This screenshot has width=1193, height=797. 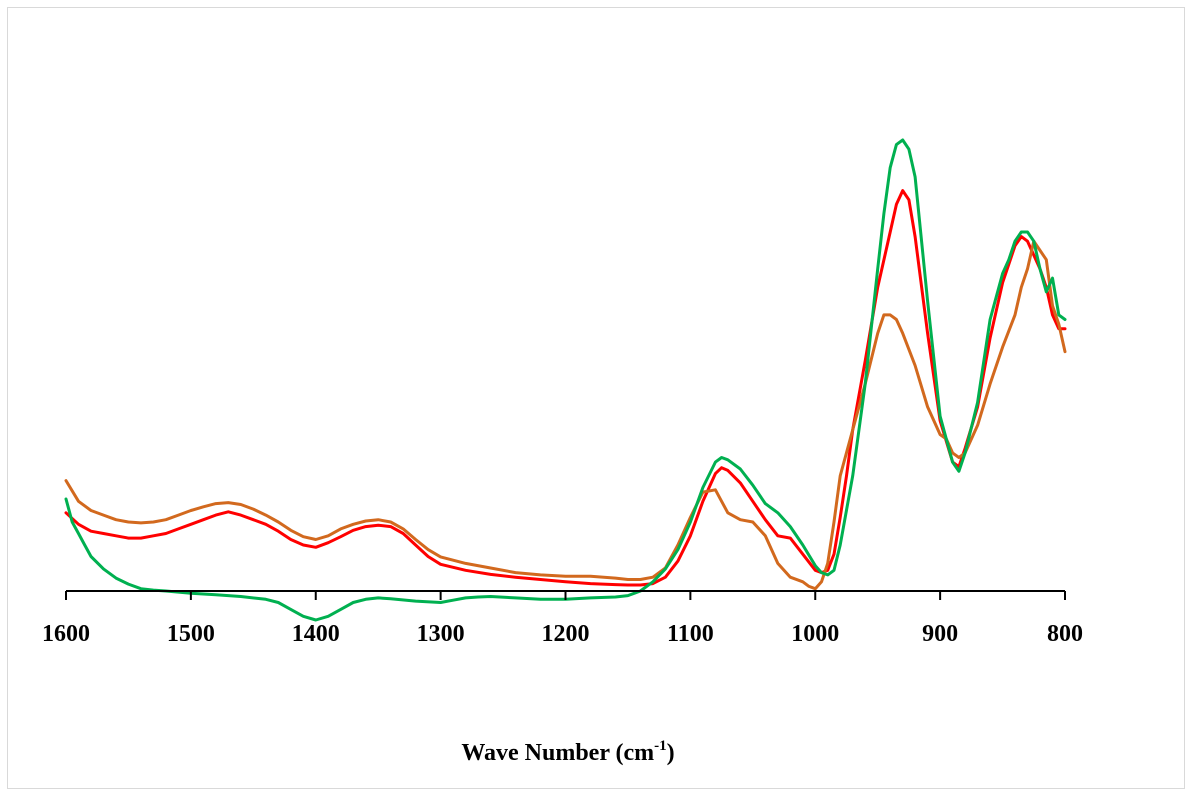 What do you see at coordinates (660, 746) in the screenshot?
I see `x-axis-title-superscript: -1` at bounding box center [660, 746].